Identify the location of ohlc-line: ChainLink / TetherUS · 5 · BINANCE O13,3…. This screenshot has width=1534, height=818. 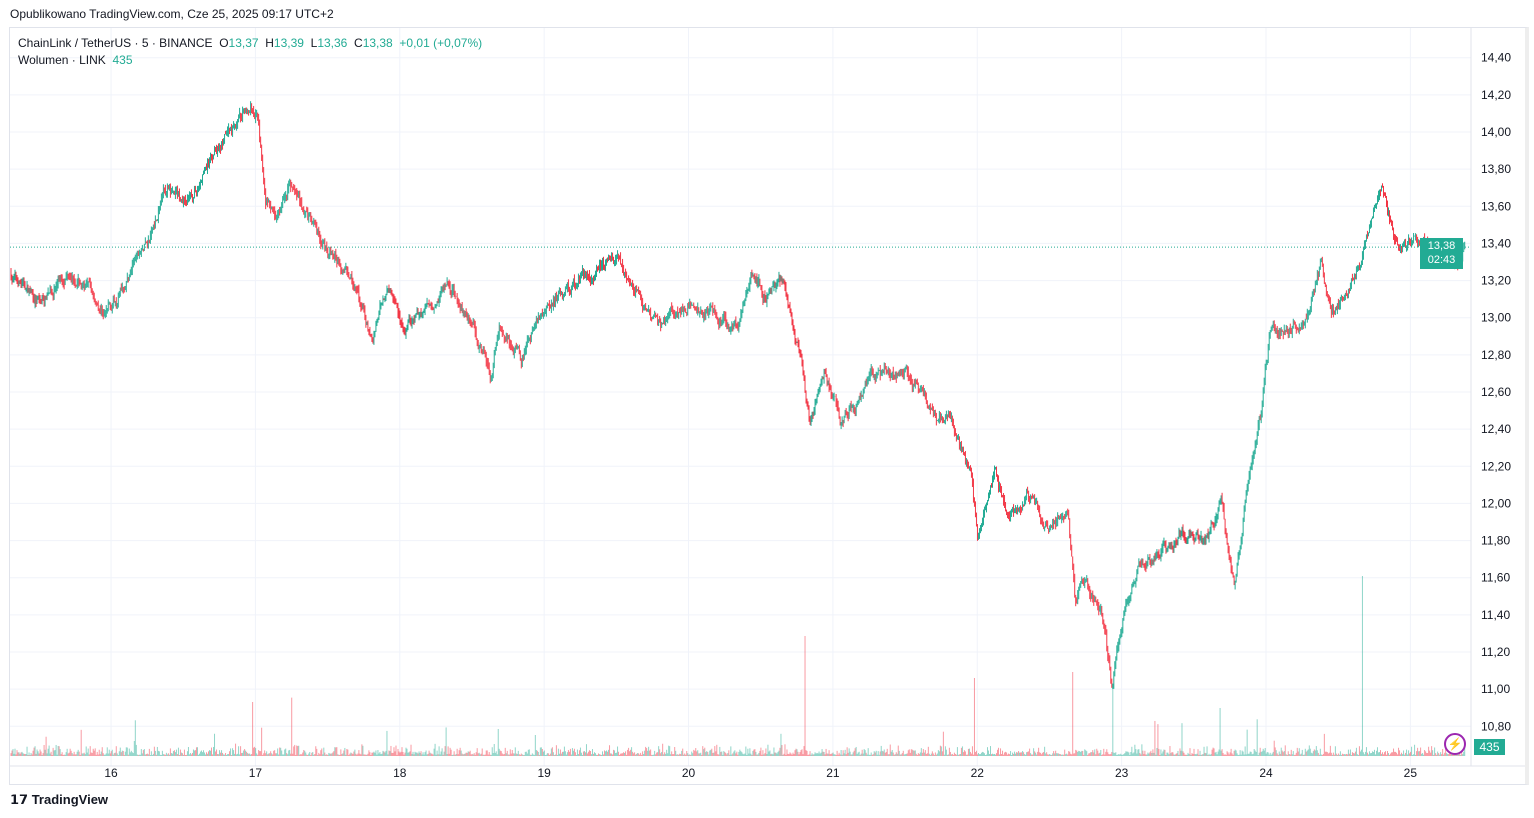
(250, 43).